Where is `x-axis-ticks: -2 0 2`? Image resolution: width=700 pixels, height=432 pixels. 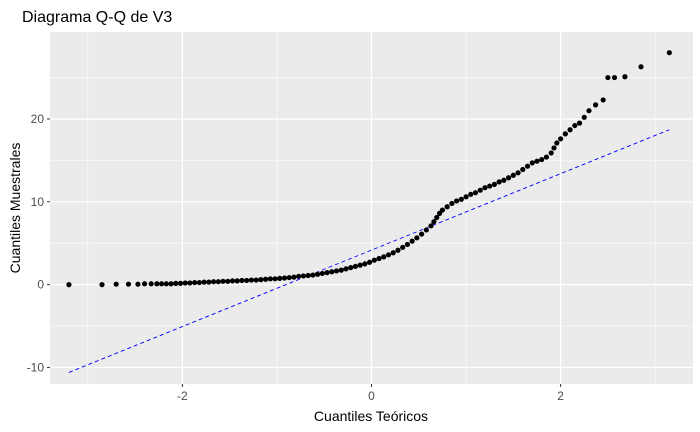 x-axis-ticks: -2 0 2 is located at coordinates (370, 393).